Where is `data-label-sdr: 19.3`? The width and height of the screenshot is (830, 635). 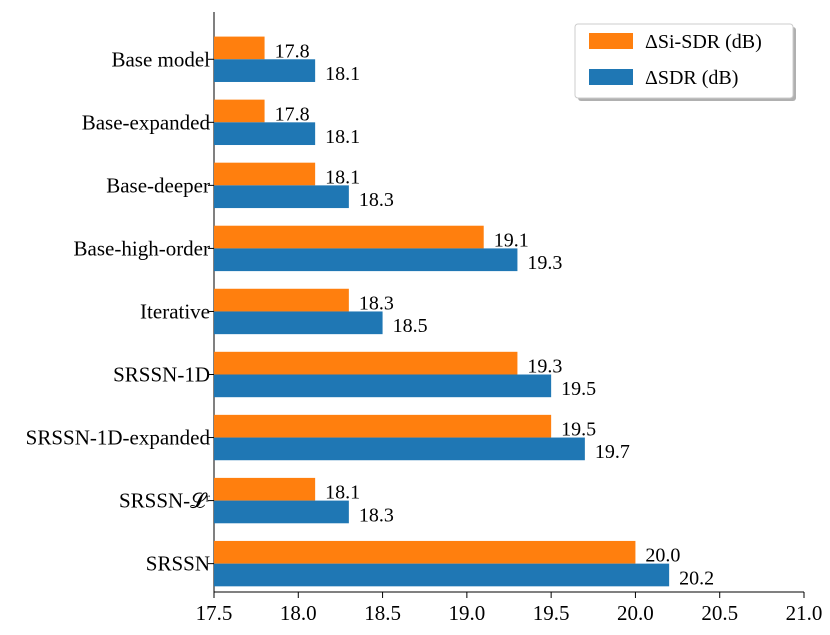 data-label-sdr: 19.3 is located at coordinates (544, 263).